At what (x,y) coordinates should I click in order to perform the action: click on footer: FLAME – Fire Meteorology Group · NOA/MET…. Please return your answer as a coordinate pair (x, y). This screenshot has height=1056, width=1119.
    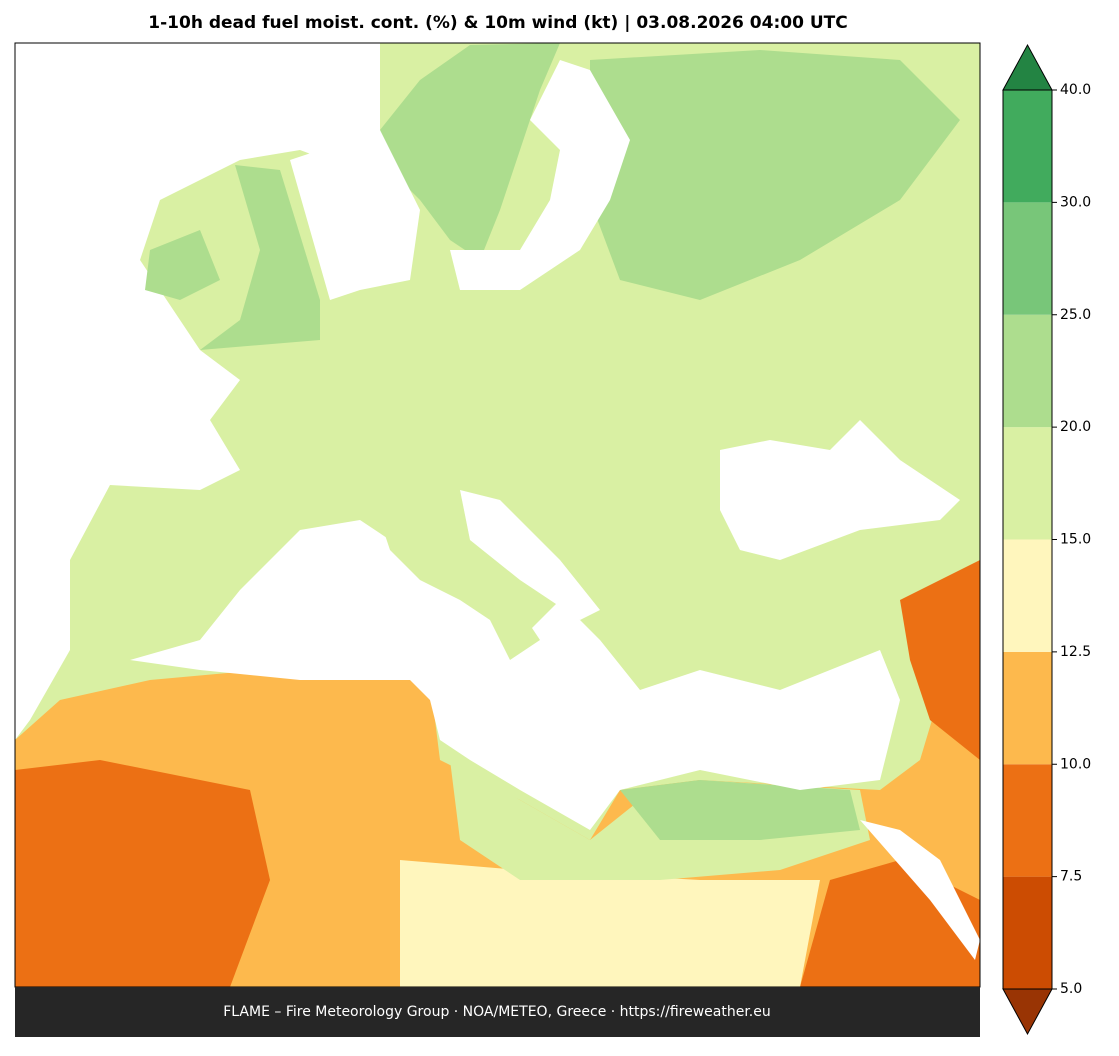
    Looking at the image, I should click on (497, 1012).